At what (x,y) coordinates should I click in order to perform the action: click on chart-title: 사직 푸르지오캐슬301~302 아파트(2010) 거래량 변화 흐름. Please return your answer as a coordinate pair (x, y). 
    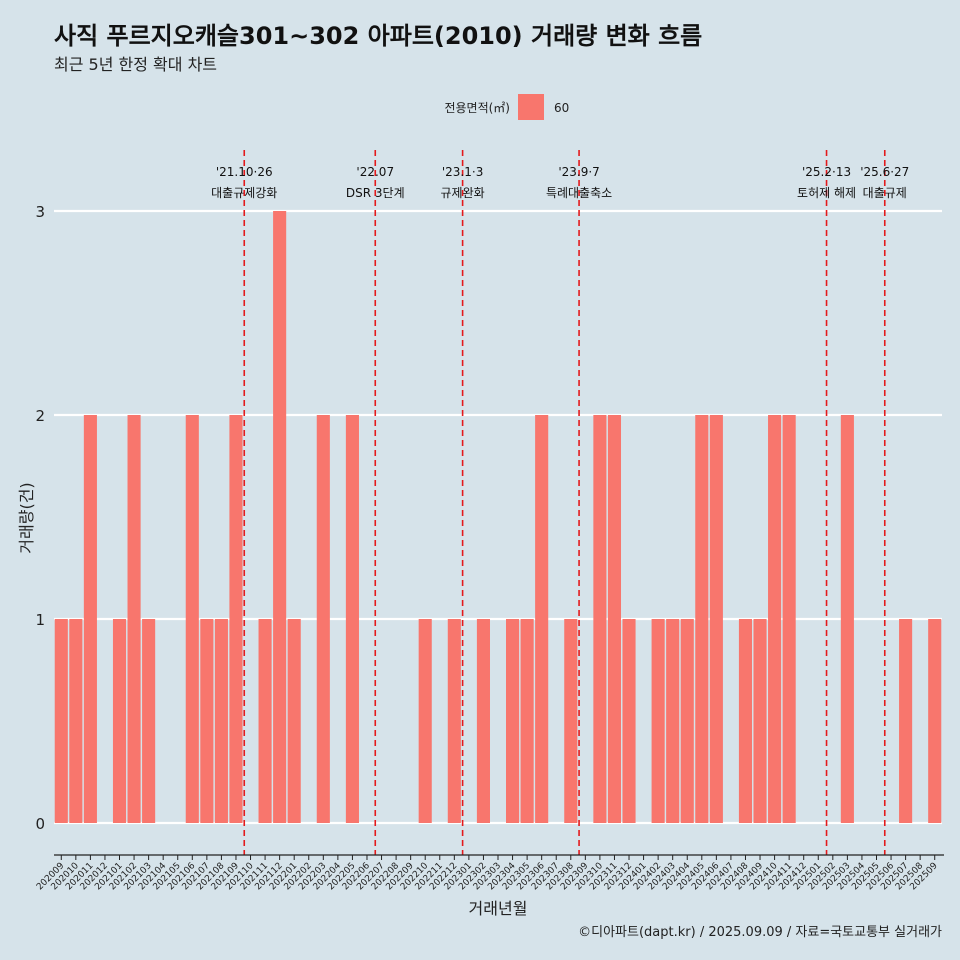
    Looking at the image, I should click on (378, 36).